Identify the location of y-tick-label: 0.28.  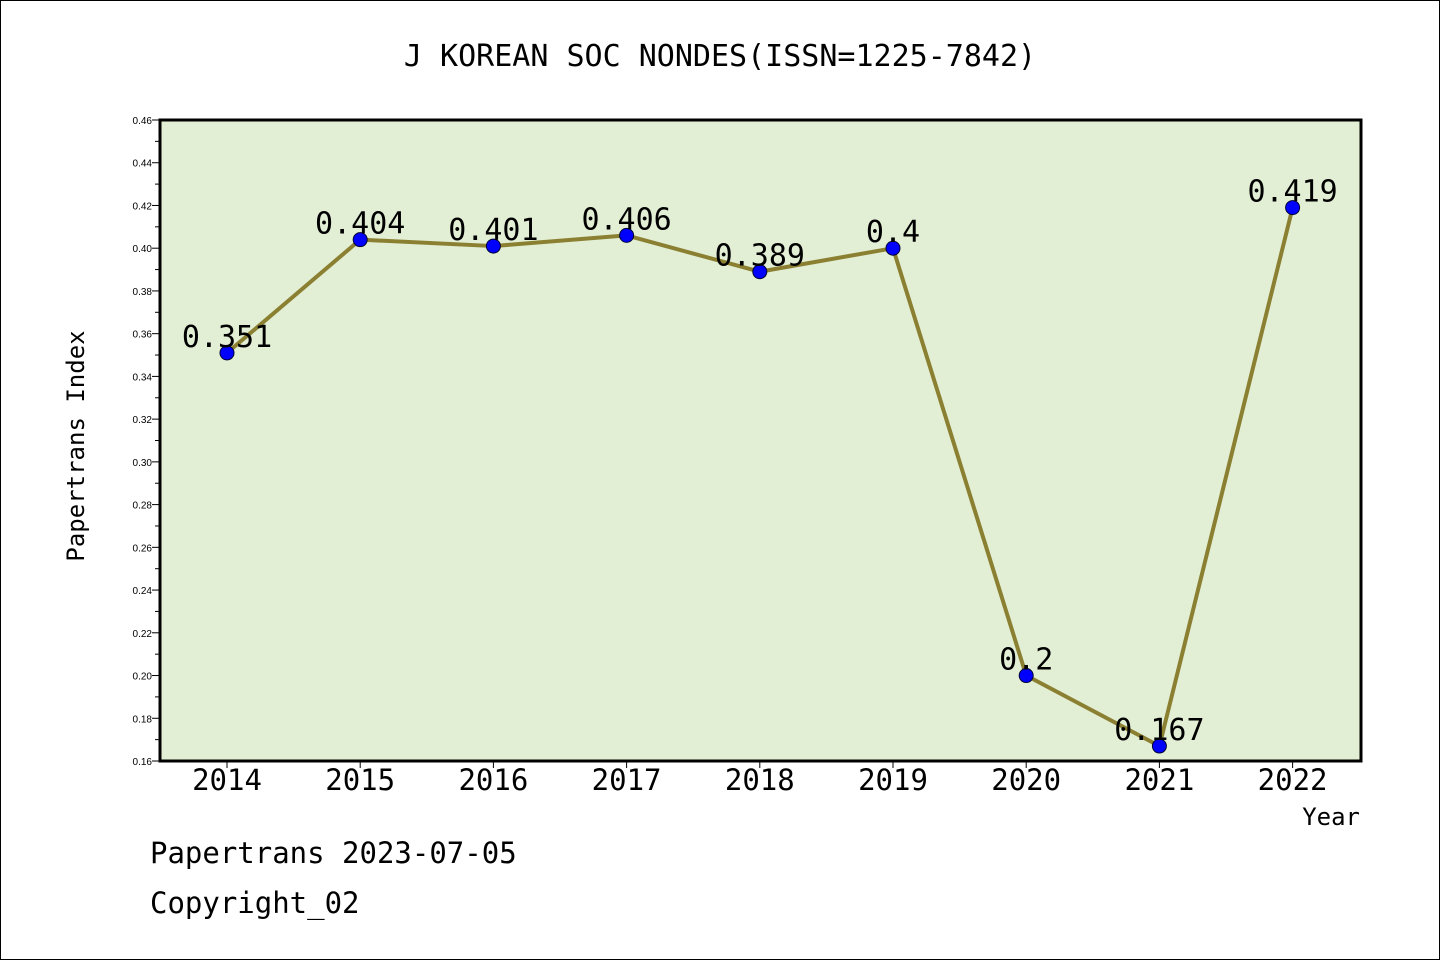
(143, 506).